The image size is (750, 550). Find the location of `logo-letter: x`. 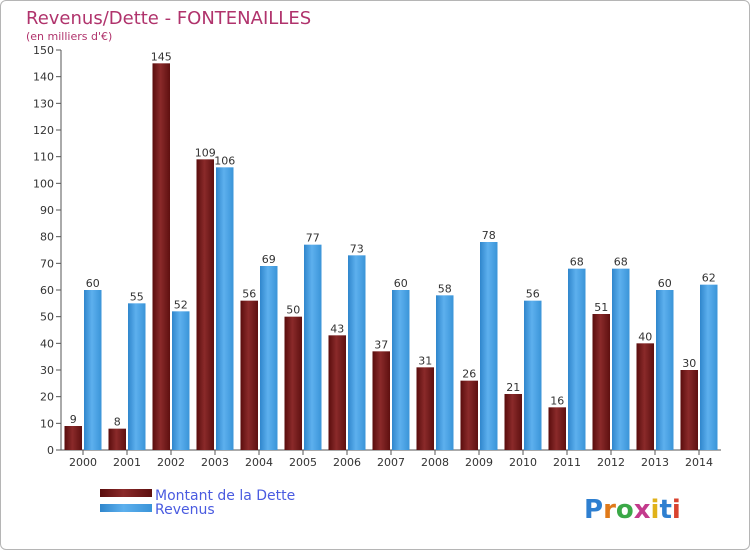

logo-letter: x is located at coordinates (642, 510).